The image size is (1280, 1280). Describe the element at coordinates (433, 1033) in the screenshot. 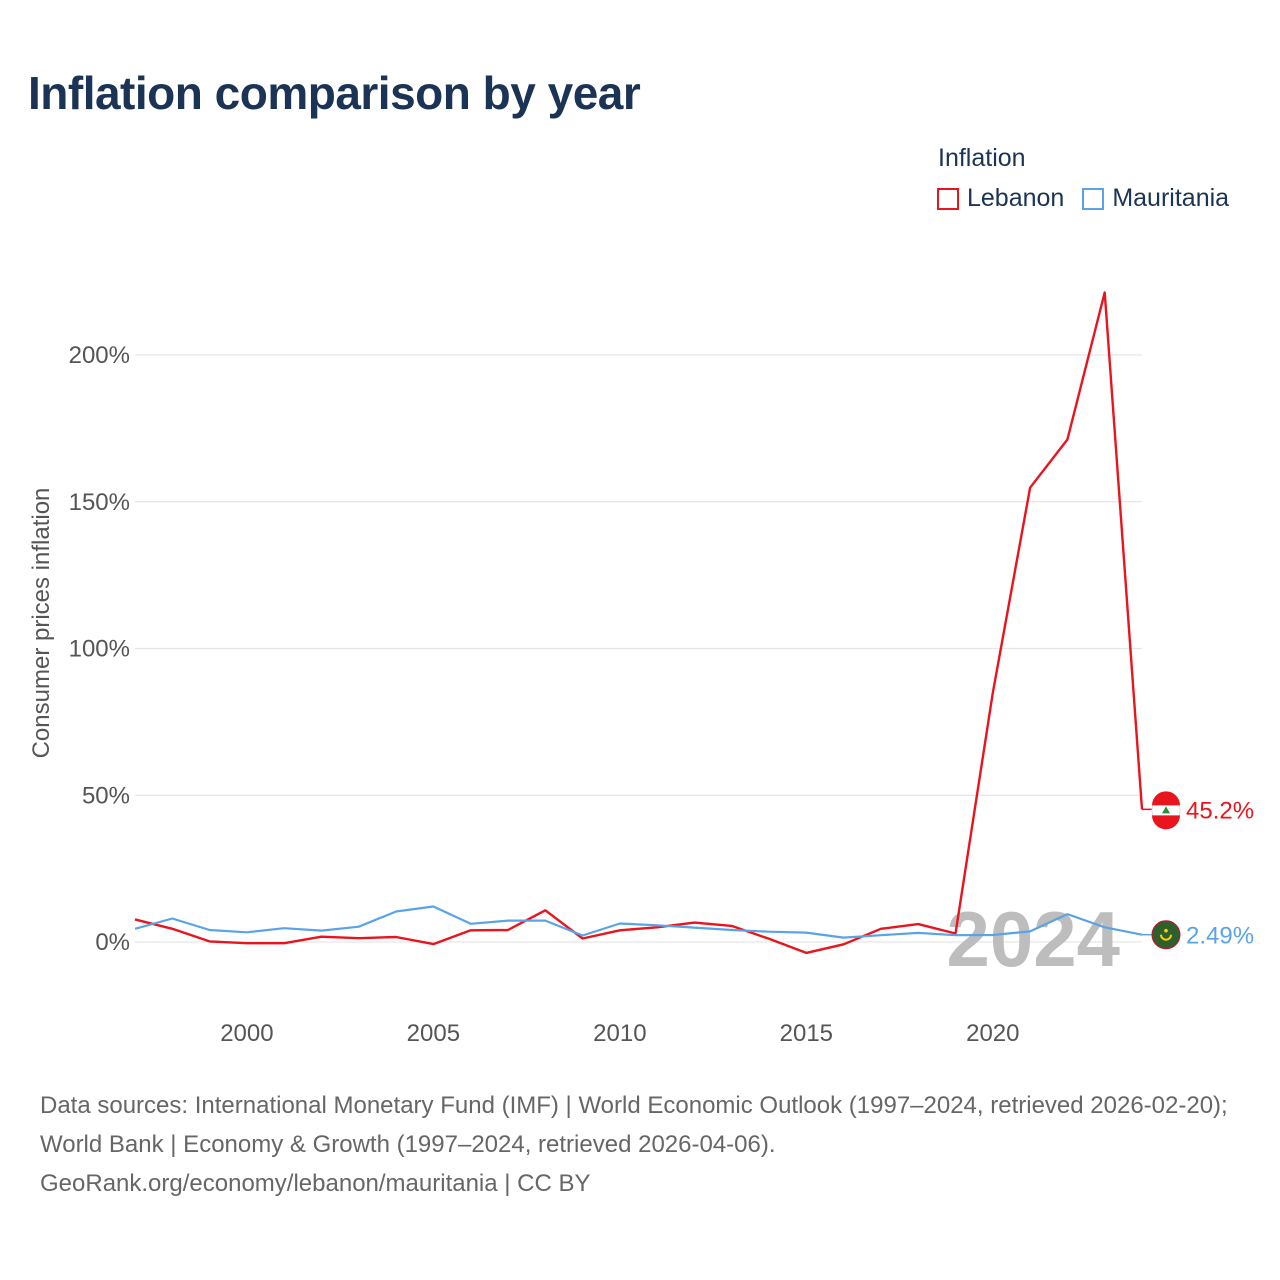

I see `x-tick-label-2005: 2005` at that location.